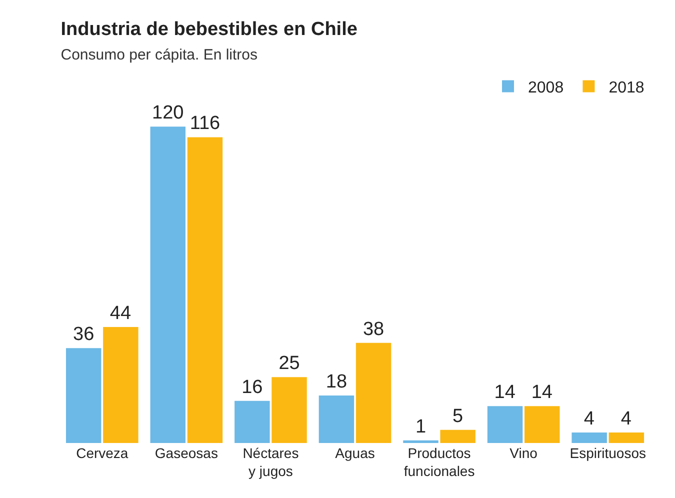 The height and width of the screenshot is (498, 675). I want to click on data-label: 25, so click(289, 363).